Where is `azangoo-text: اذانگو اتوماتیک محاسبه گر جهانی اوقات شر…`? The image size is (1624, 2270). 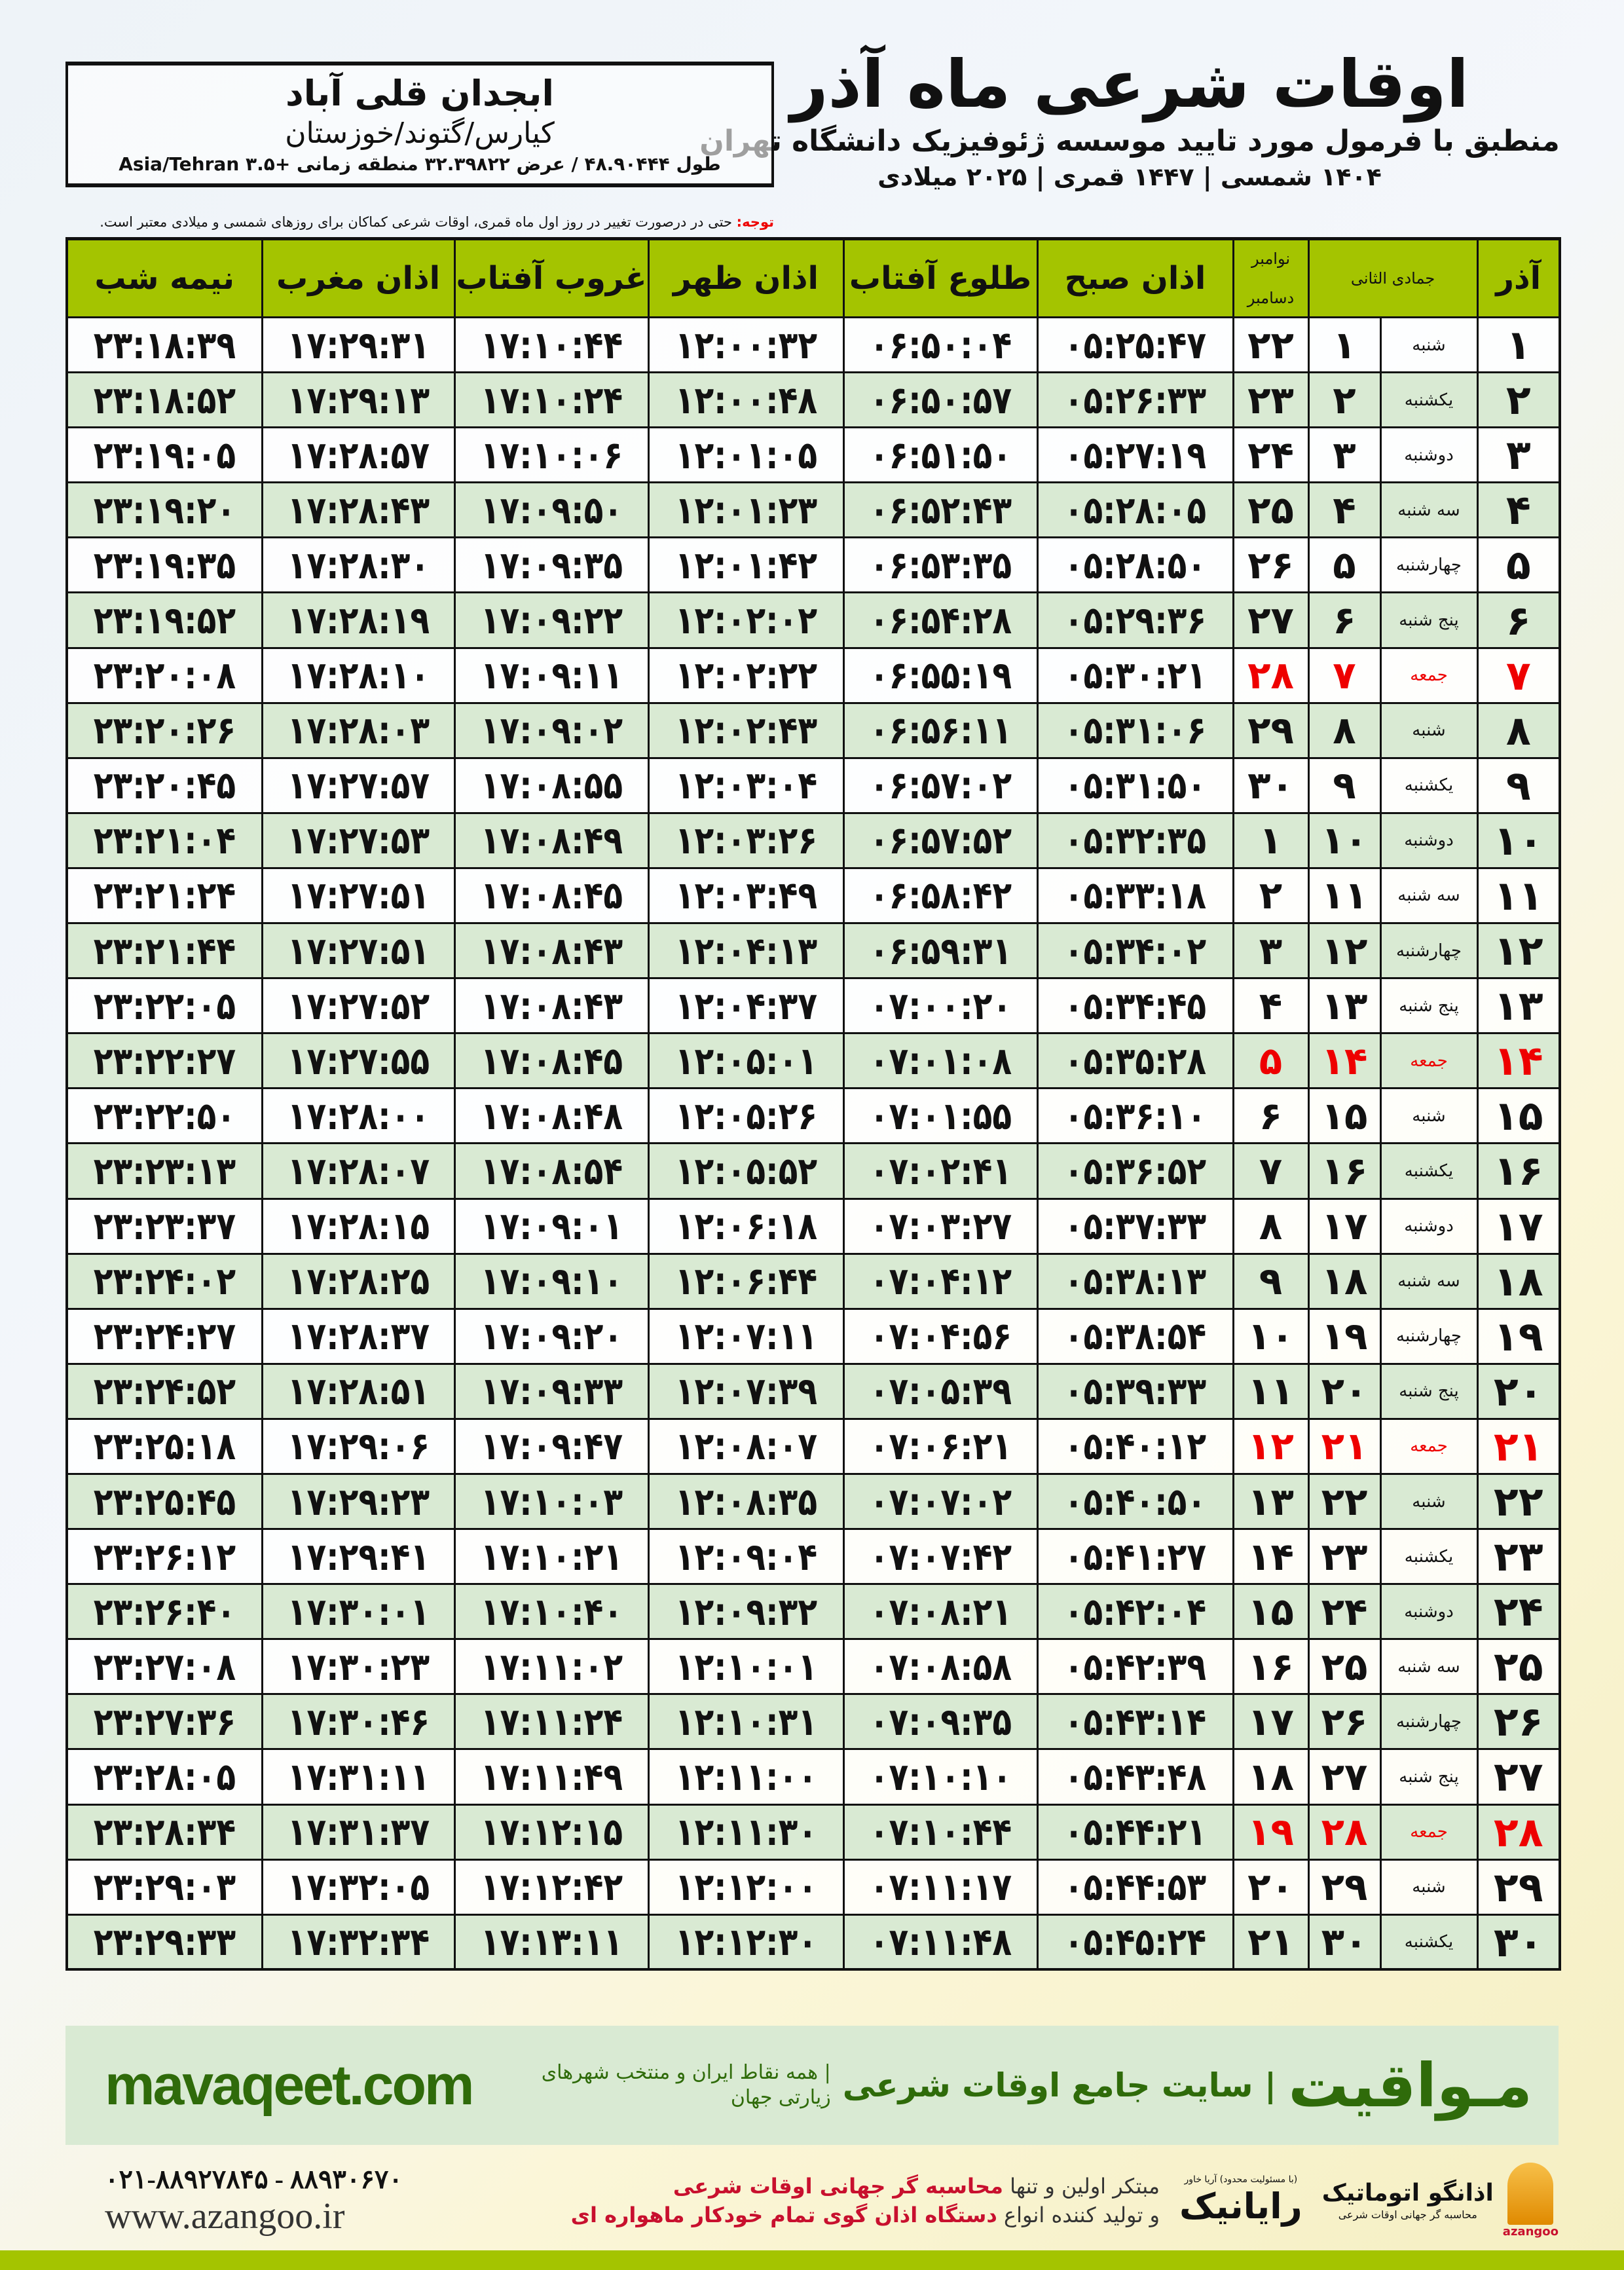 azangoo-text: اذانگو اتوماتیک محاسبه گر جهانی اوقات شر… is located at coordinates (1408, 2200).